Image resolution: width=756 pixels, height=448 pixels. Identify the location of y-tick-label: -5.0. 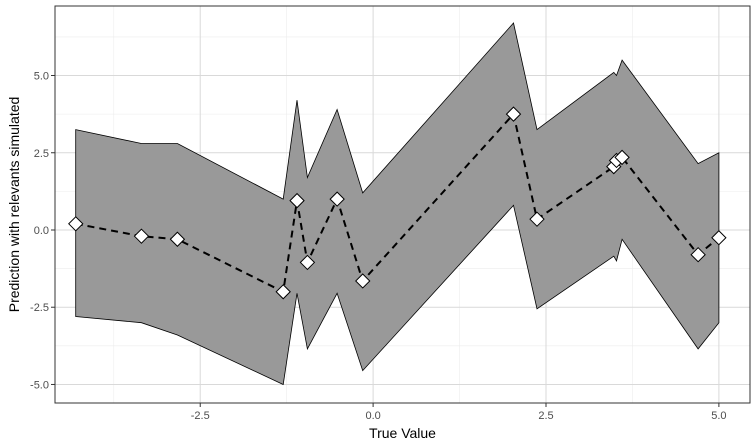
(39, 385).